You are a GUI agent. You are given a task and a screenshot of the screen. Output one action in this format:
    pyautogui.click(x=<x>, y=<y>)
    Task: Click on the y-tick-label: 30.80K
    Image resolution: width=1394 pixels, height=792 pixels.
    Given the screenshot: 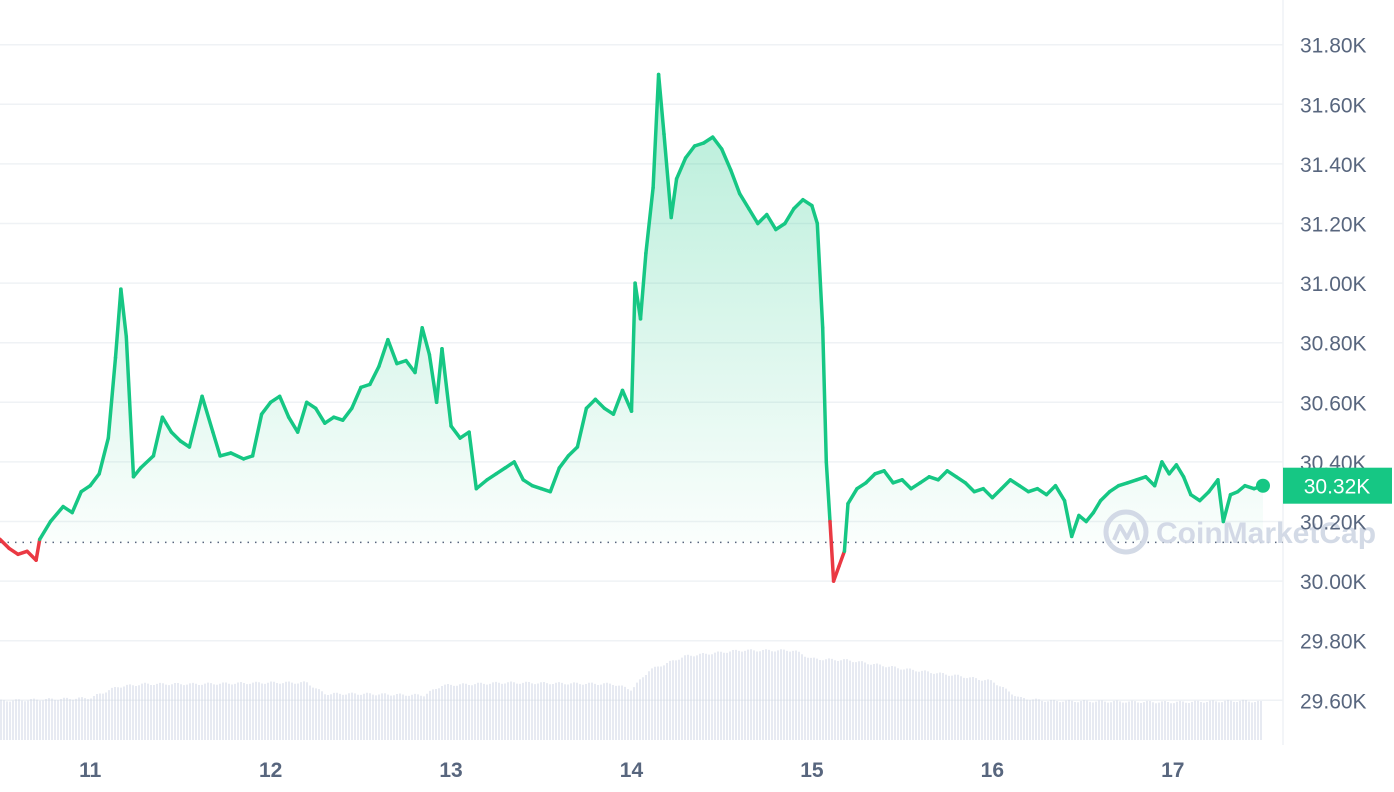 What is the action you would take?
    pyautogui.click(x=1333, y=344)
    